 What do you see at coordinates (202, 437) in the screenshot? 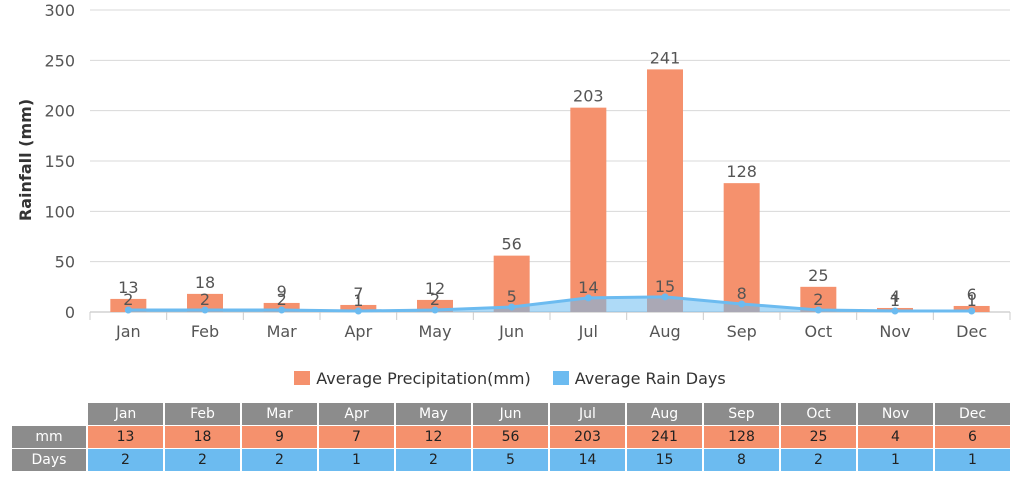
I see `table-cell-mm: 18` at bounding box center [202, 437].